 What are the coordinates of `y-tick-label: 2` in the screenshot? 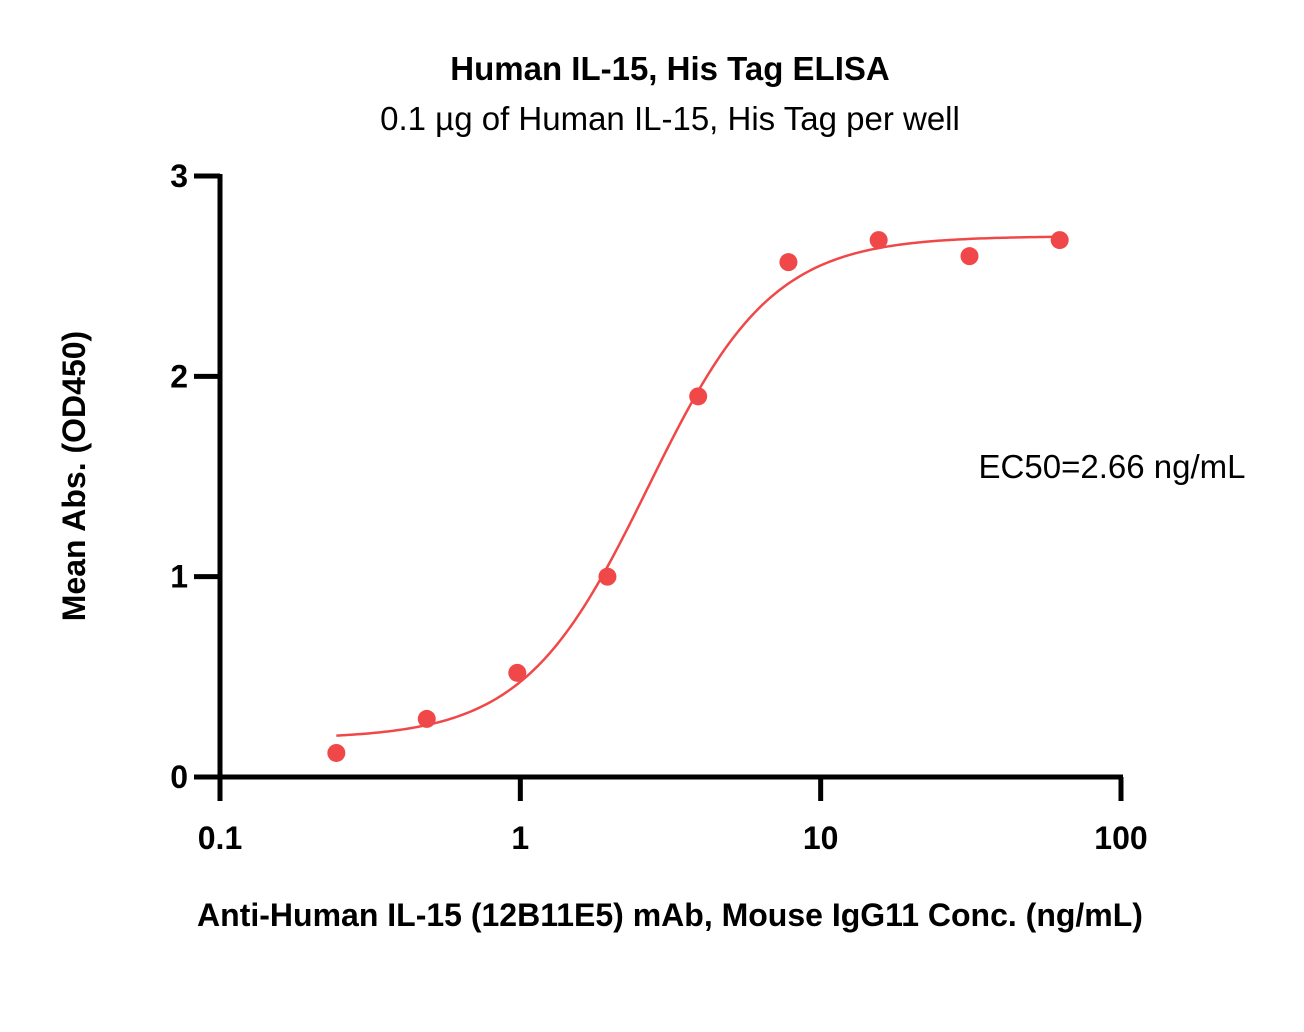 It's located at (179, 376).